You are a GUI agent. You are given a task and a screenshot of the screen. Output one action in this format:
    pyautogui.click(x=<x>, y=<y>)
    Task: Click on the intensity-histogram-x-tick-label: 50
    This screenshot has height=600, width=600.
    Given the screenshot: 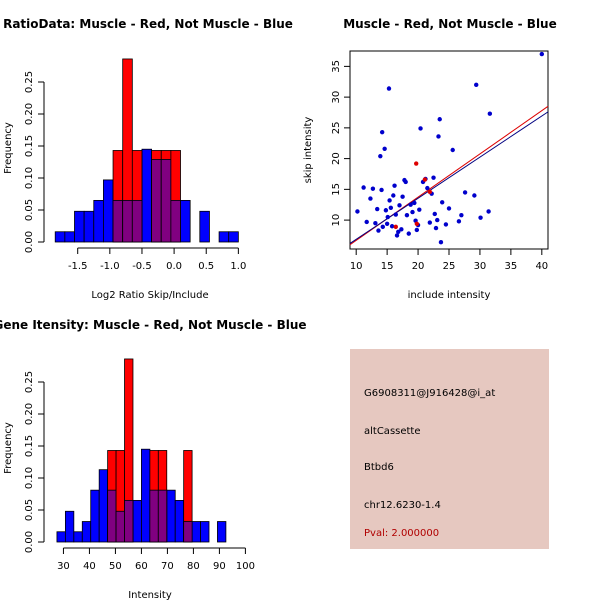 What is the action you would take?
    pyautogui.click(x=115, y=566)
    